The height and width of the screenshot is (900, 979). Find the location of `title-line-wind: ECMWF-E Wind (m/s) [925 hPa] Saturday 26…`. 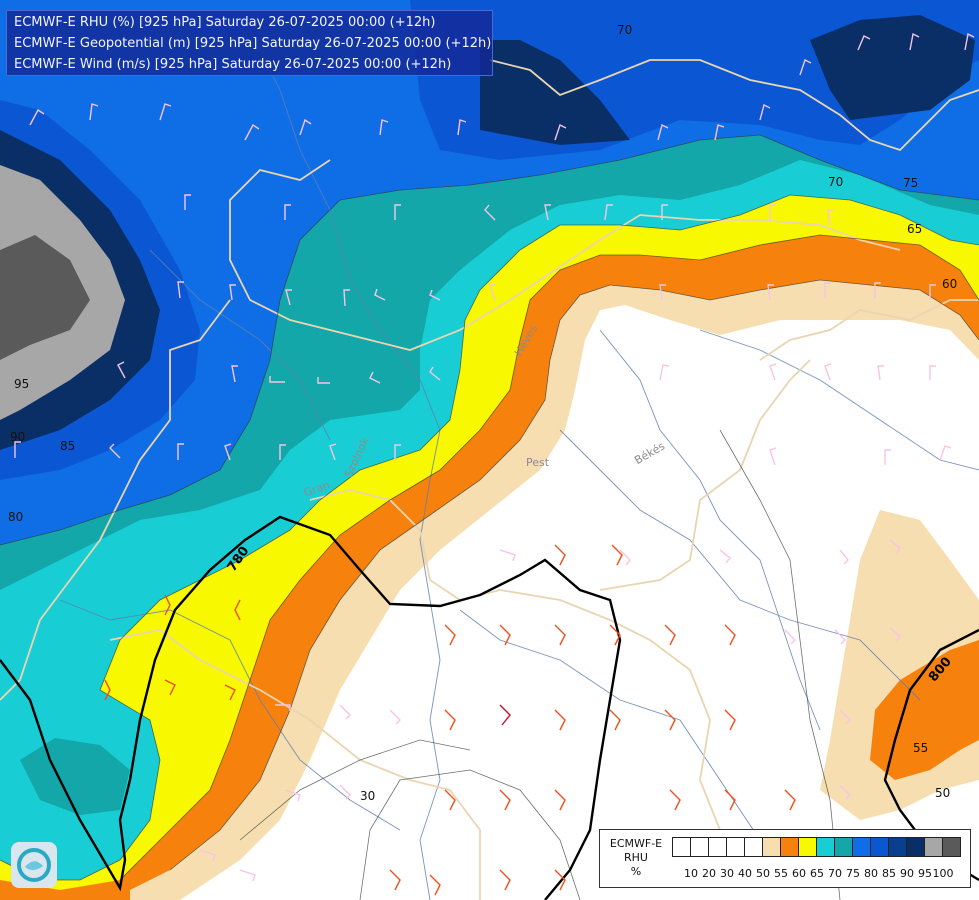

title-line-wind: ECMWF-E Wind (m/s) [925 hPa] Saturday 26… is located at coordinates (233, 64).